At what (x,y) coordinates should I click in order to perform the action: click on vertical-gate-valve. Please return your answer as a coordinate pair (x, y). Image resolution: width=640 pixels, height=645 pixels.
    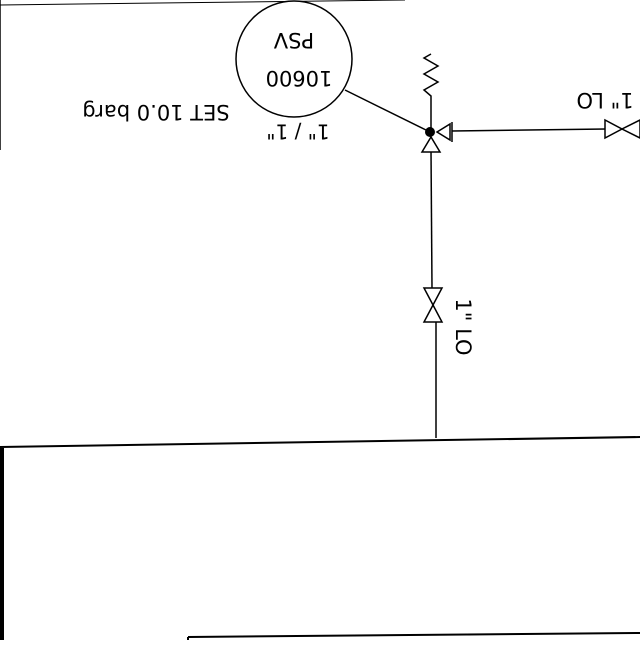
    Looking at the image, I should click on (433, 305).